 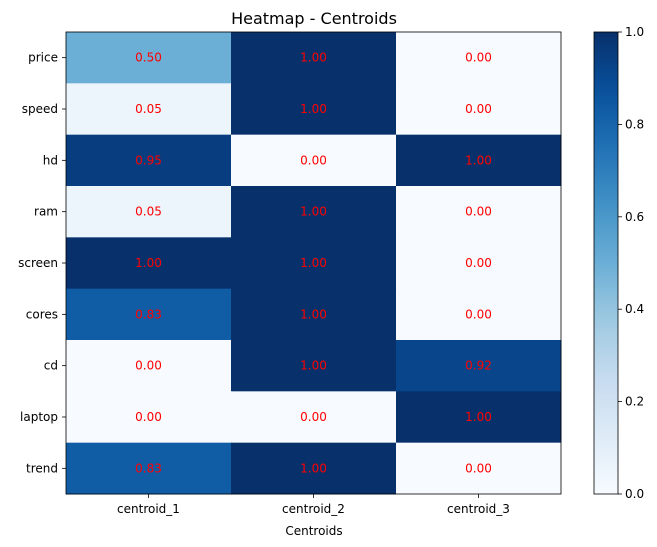 What do you see at coordinates (313, 531) in the screenshot?
I see `x-axis-label: Centroids` at bounding box center [313, 531].